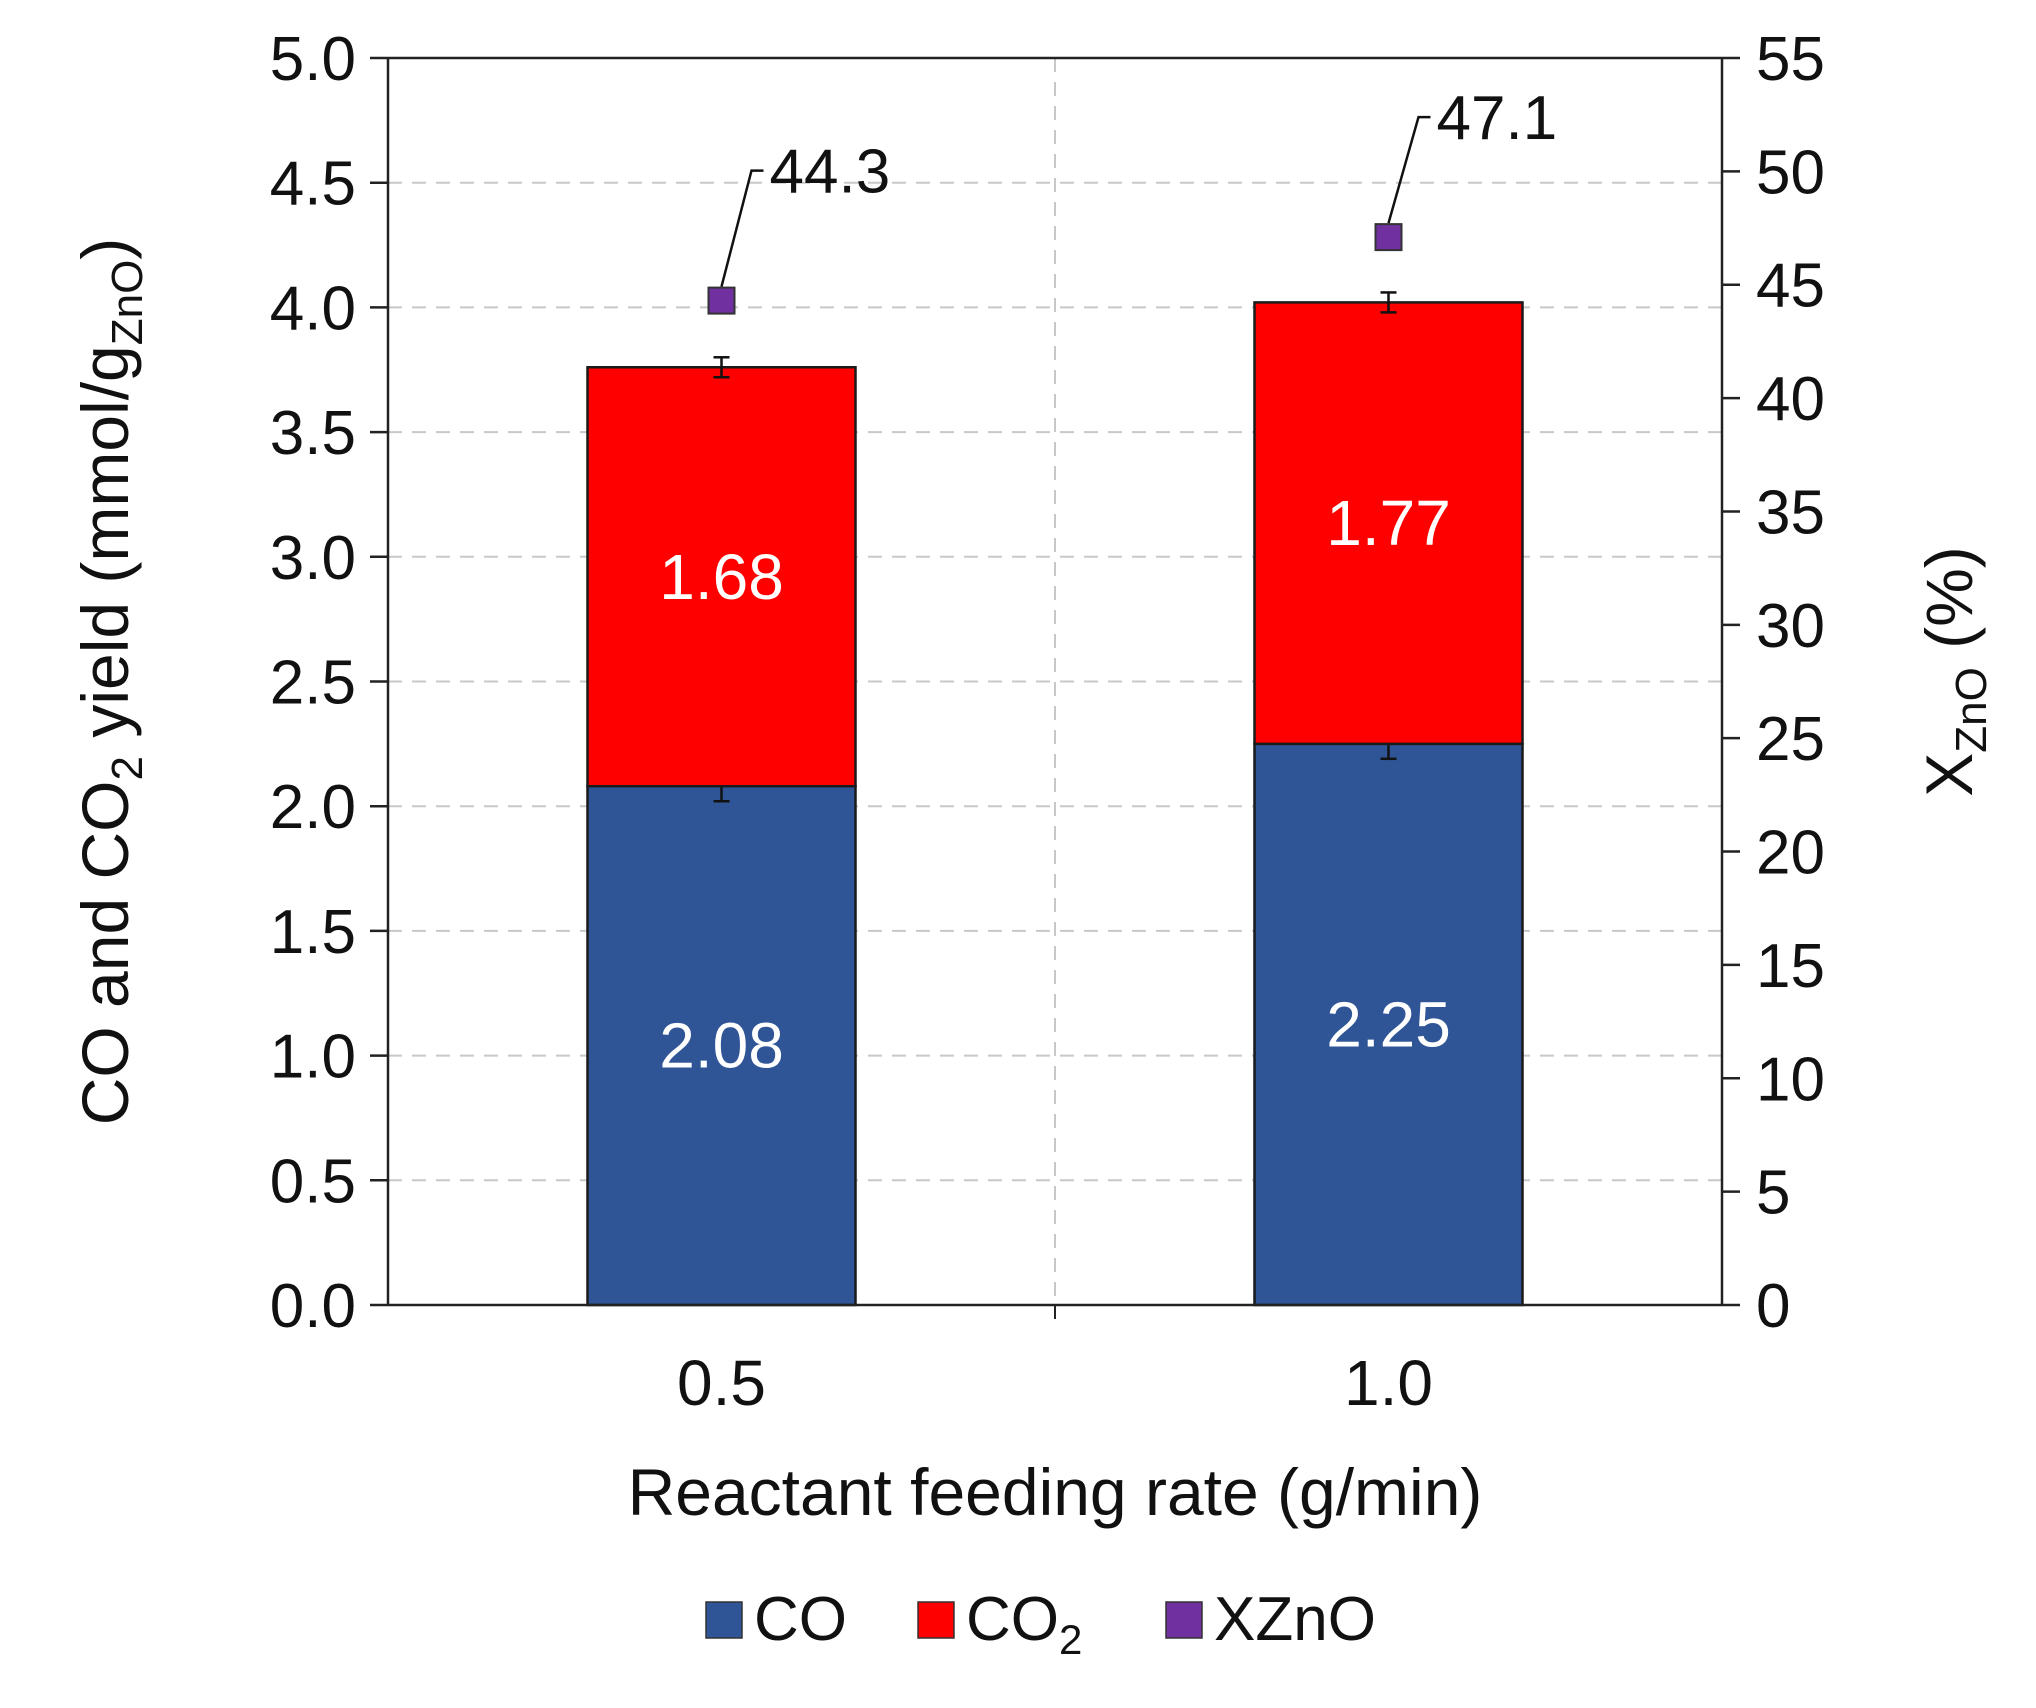  I want to click on y2-tick-label: 30, so click(1790, 626).